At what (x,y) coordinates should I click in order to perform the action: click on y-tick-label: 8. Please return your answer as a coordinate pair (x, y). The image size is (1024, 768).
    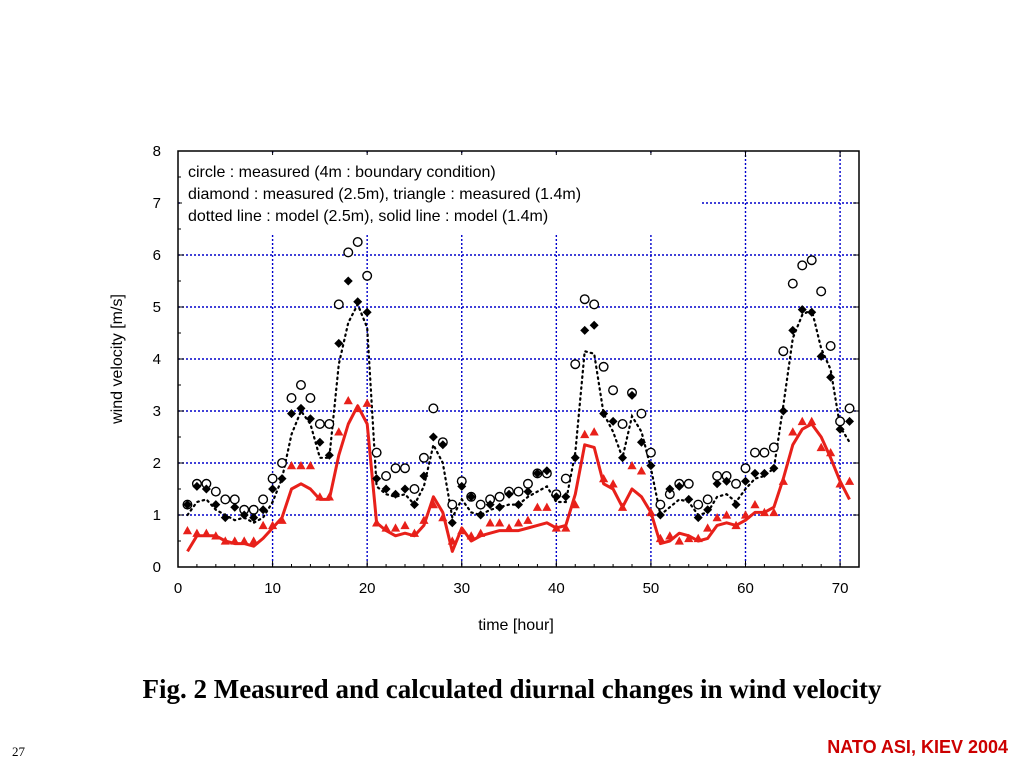
    Looking at the image, I should click on (157, 151).